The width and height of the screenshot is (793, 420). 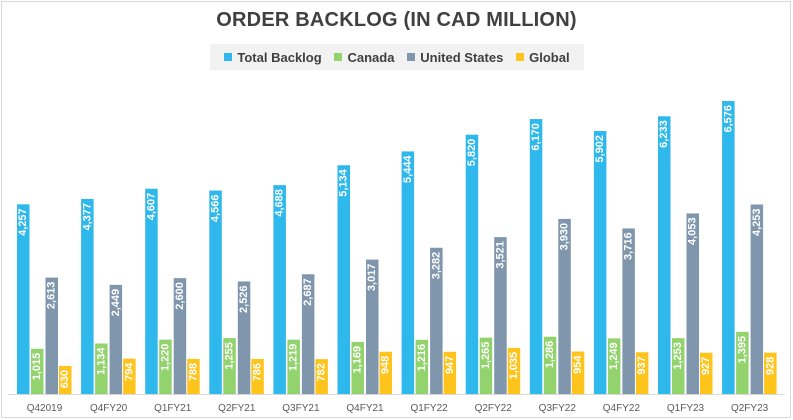 I want to click on bar-global-q1fy22, so click(x=450, y=372).